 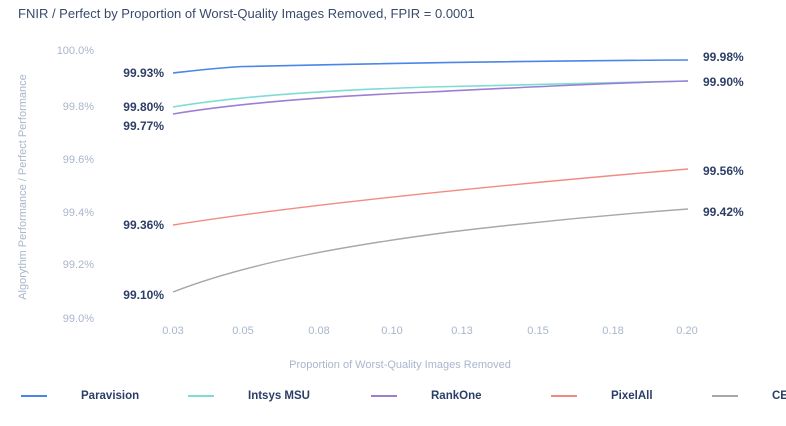 I want to click on start-label-paravision: 99.93%, so click(x=143, y=73).